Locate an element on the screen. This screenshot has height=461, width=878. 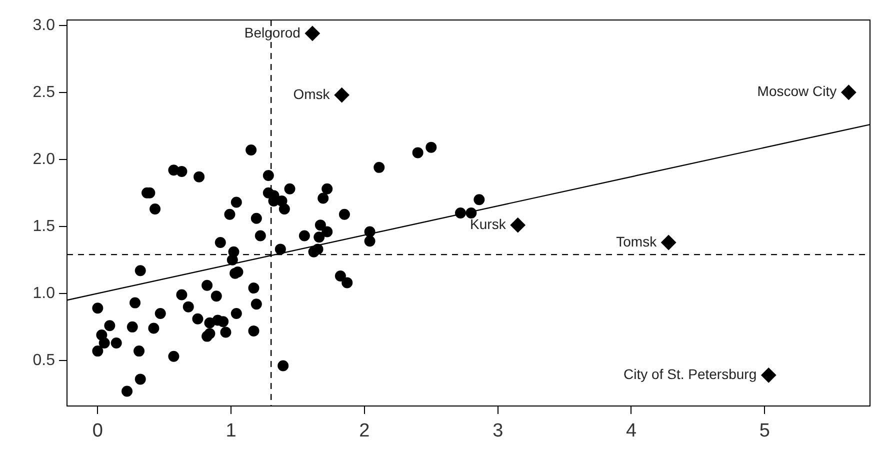
annotation: Tomsk is located at coordinates (637, 241).